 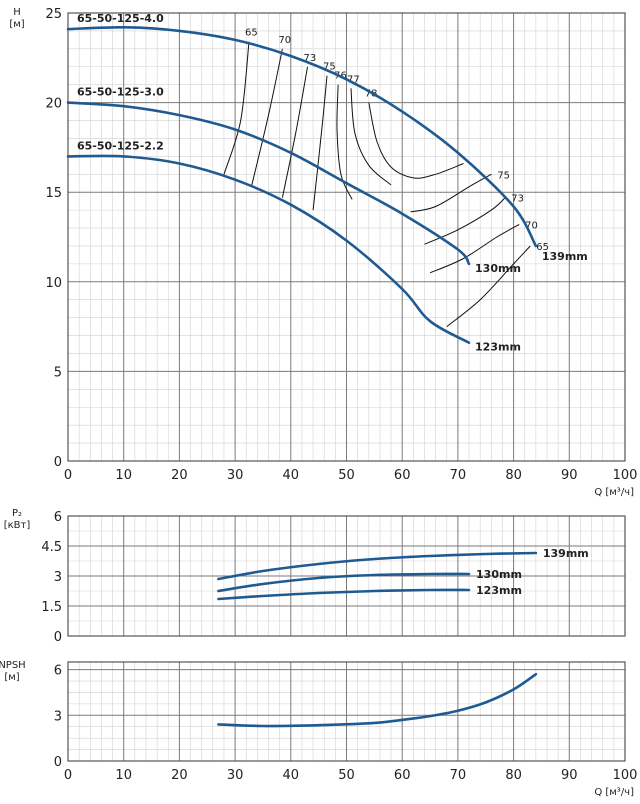 What do you see at coordinates (565, 256) in the screenshot?
I see `diameter-label: 139mm` at bounding box center [565, 256].